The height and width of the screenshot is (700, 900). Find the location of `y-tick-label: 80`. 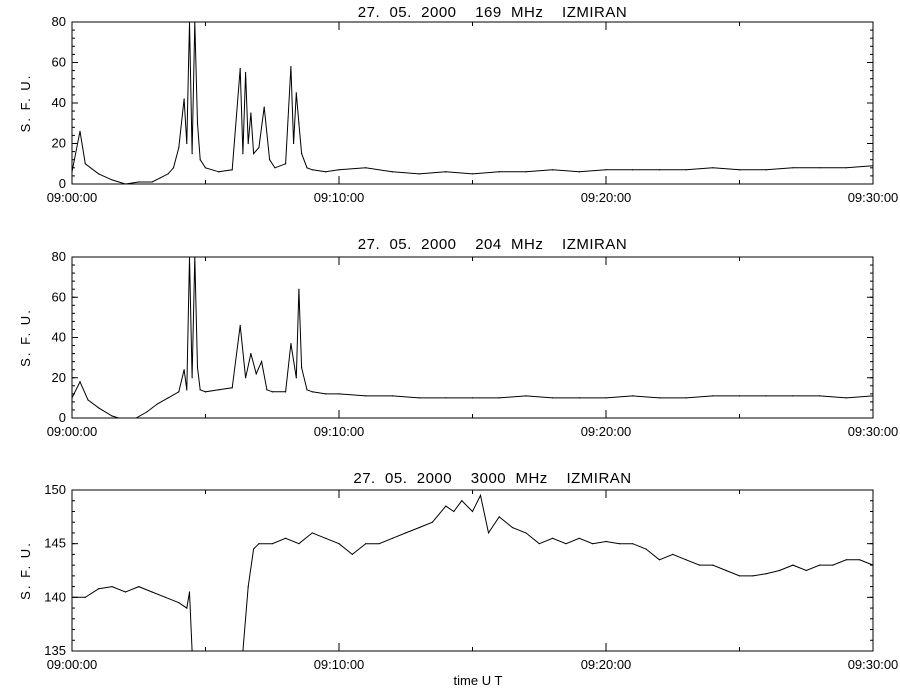

y-tick-label: 80 is located at coordinates (59, 21).